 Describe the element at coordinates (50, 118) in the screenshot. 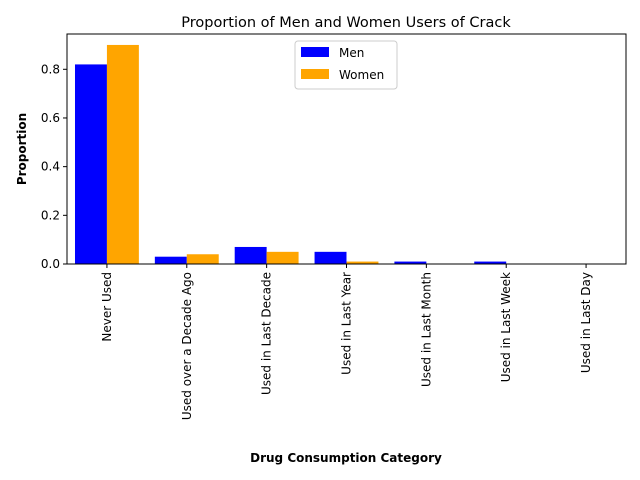

I see `y-tick-label: 0.6` at that location.